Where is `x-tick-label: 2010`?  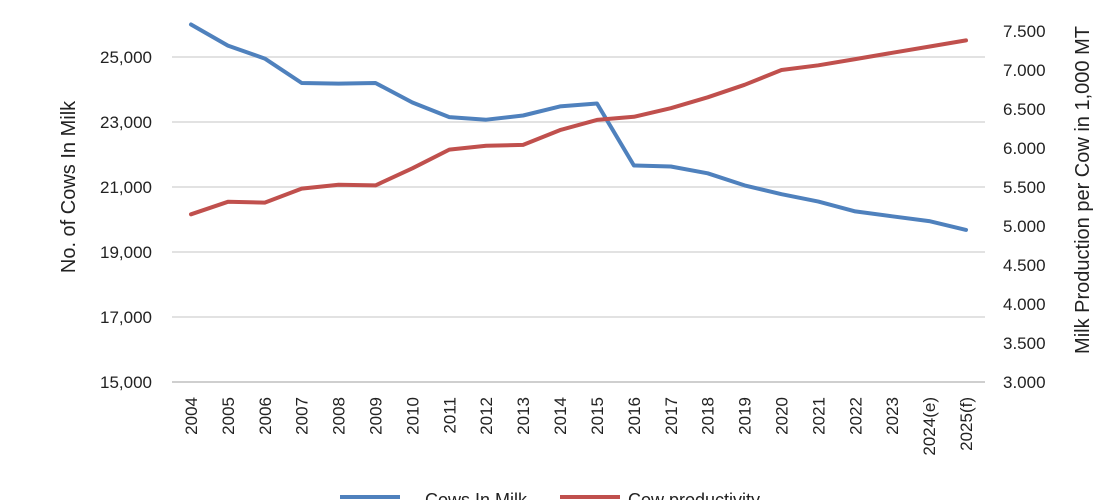 x-tick-label: 2010 is located at coordinates (412, 416).